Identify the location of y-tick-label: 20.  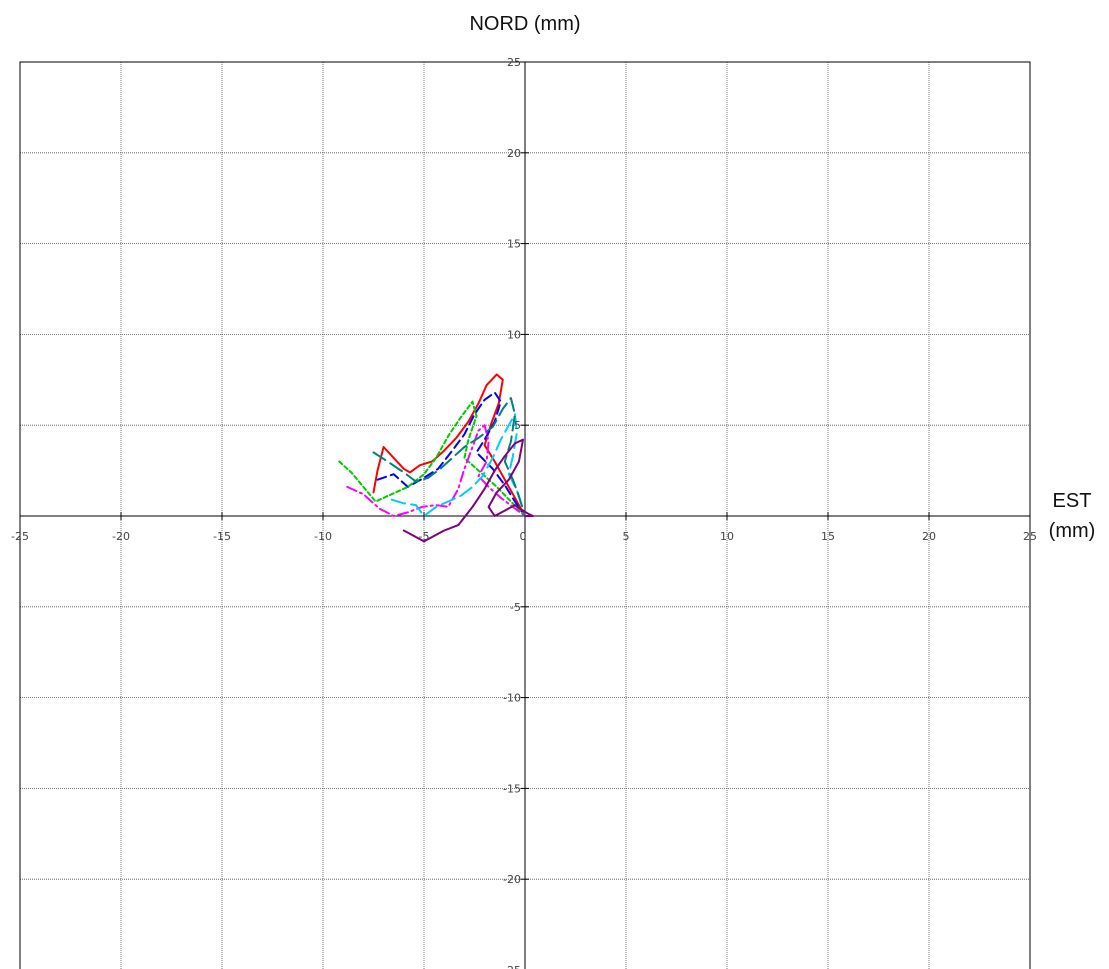
(514, 153).